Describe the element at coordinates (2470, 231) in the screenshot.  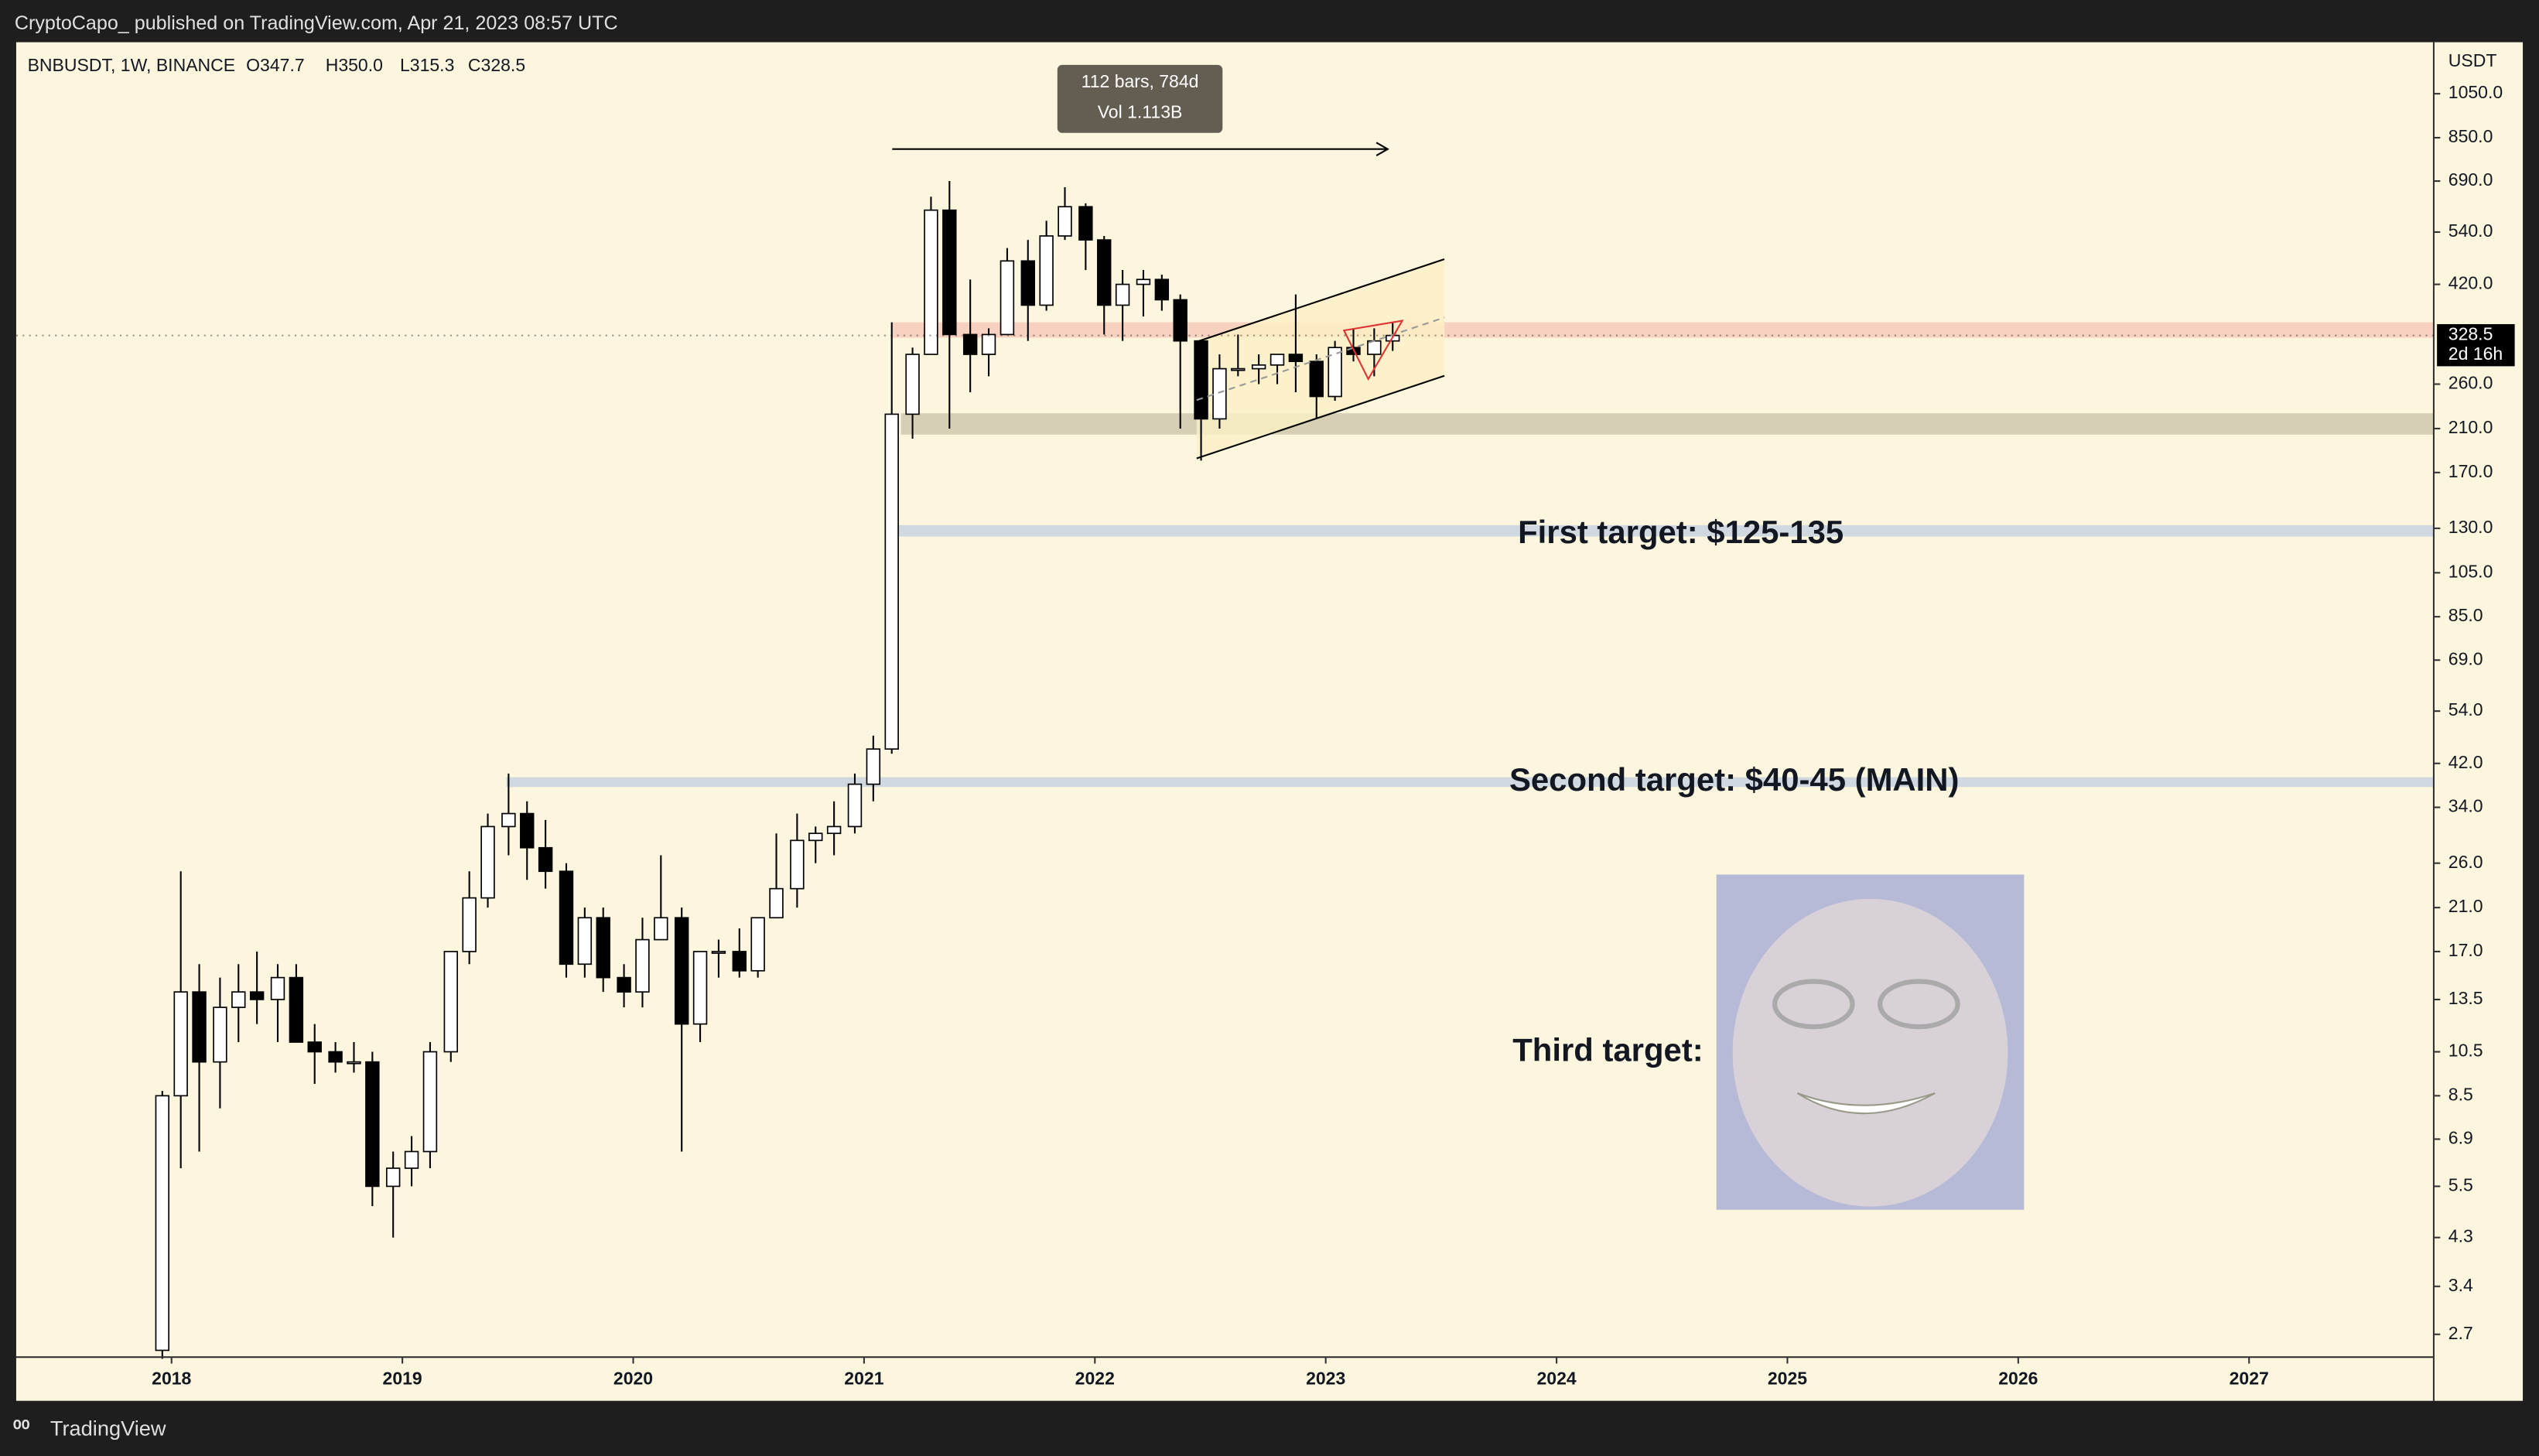
I see `y-tick-label: 540.0` at that location.